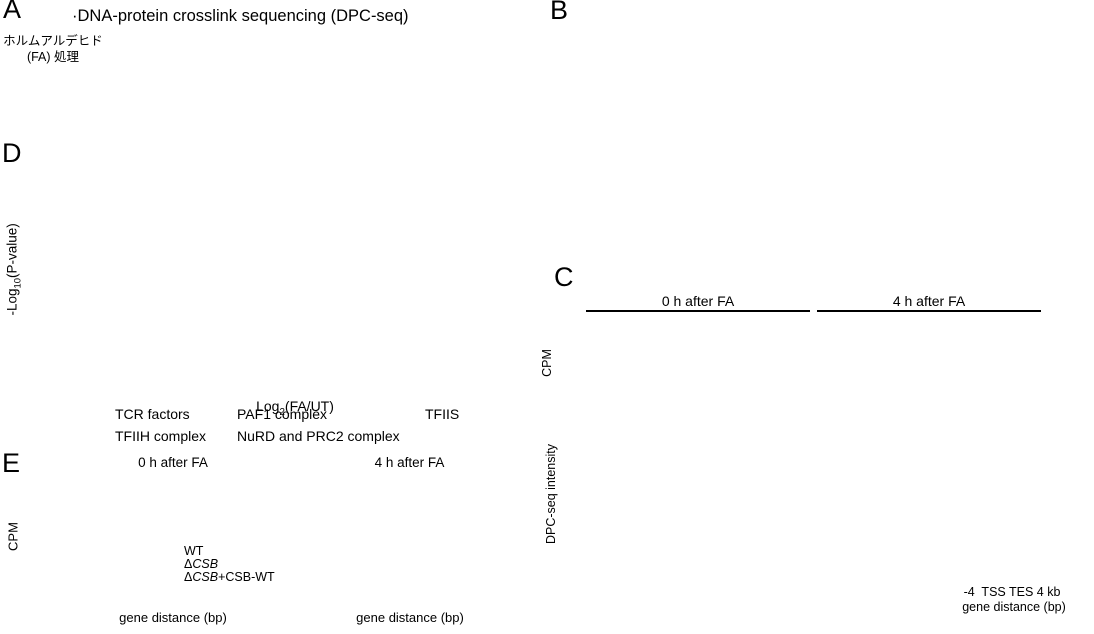 The image size is (1094, 634). I want to click on panel-b-label: B, so click(559, 12).